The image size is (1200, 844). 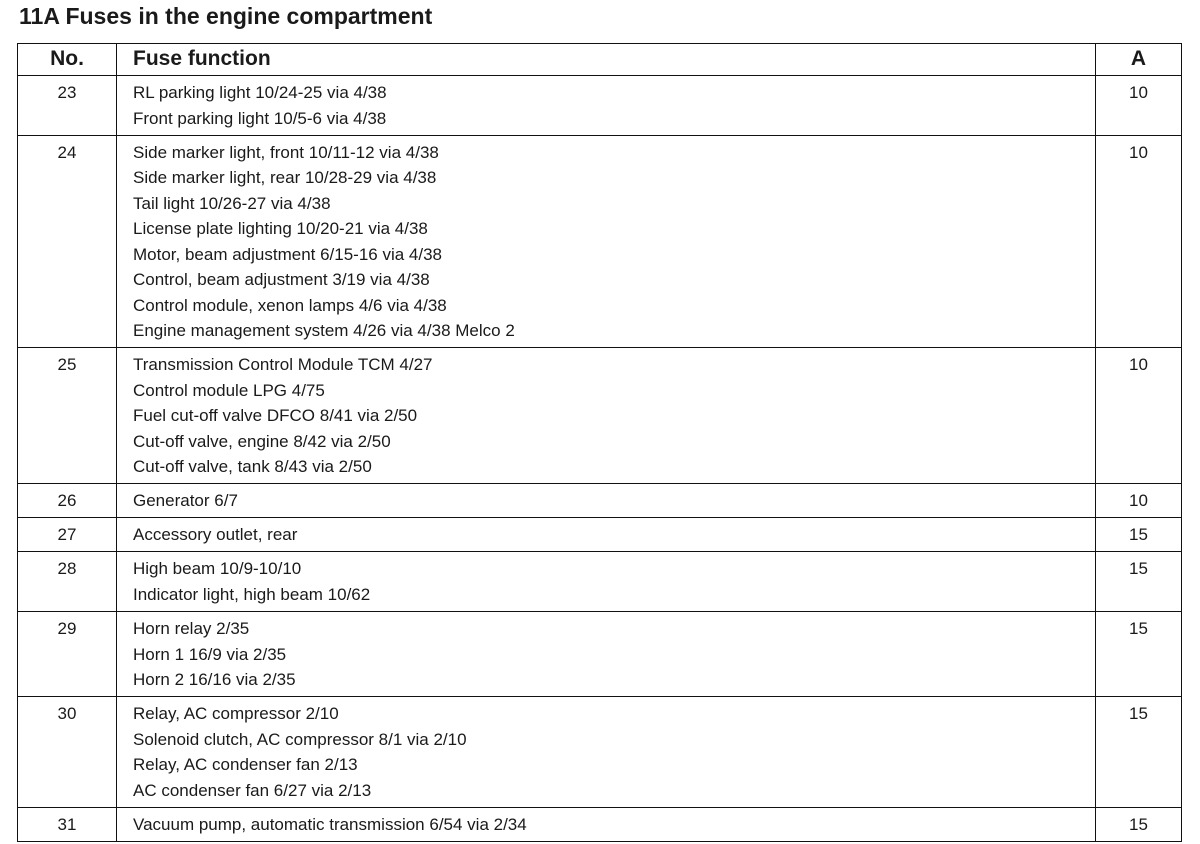 I want to click on header-cell: Fuse function, so click(x=606, y=59).